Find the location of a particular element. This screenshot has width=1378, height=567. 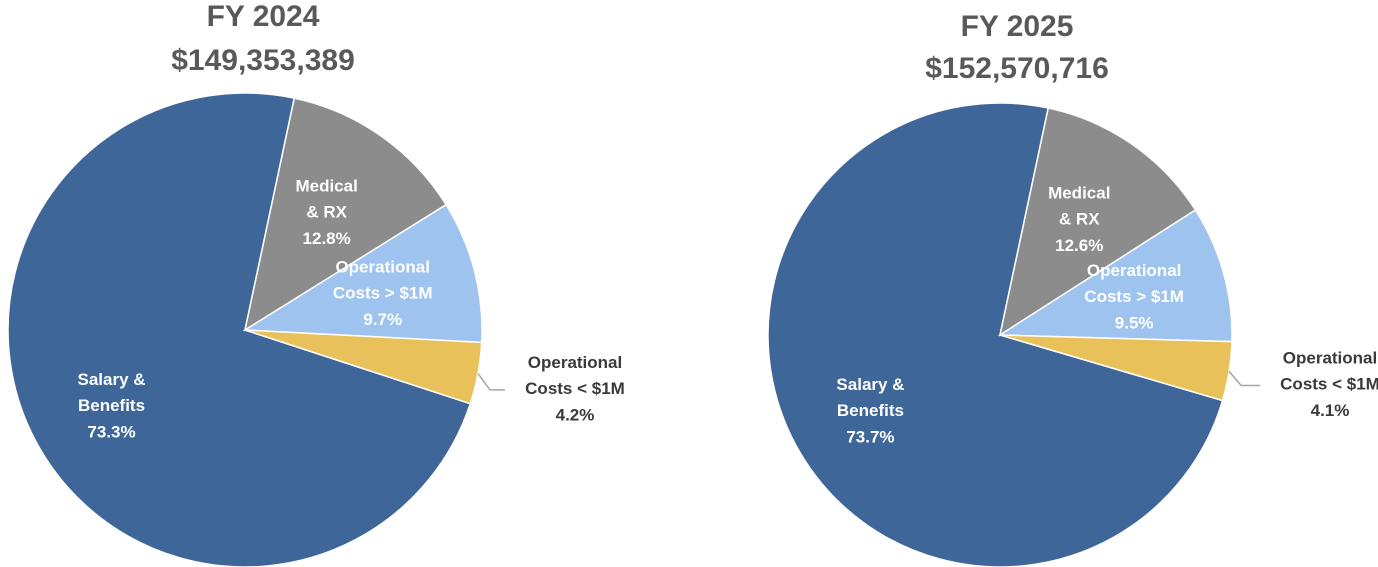

slice-value-label: 73.3% is located at coordinates (111, 431).